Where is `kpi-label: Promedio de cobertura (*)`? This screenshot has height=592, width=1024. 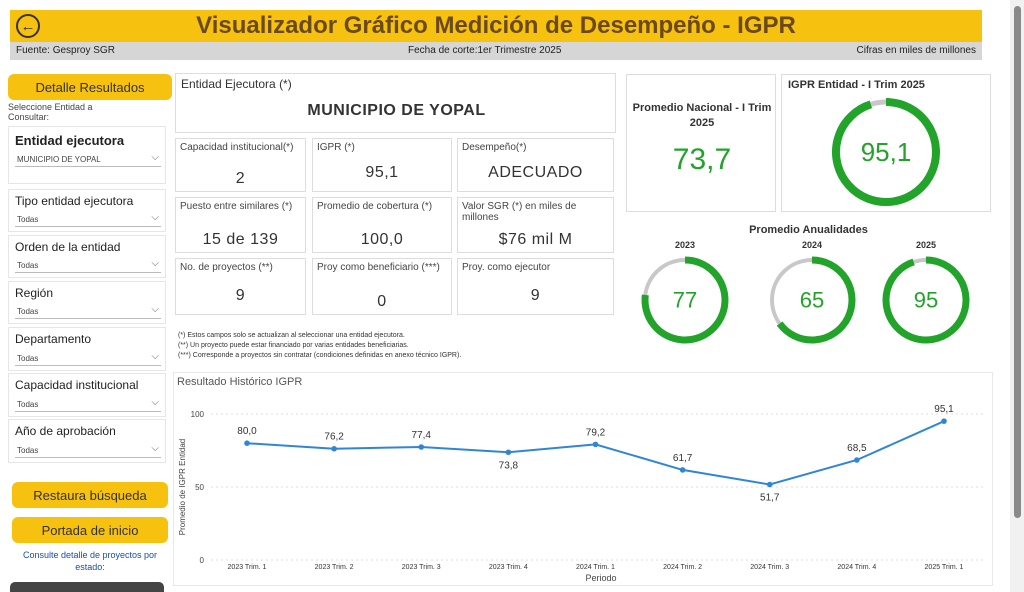 kpi-label: Promedio de cobertura (*) is located at coordinates (375, 206).